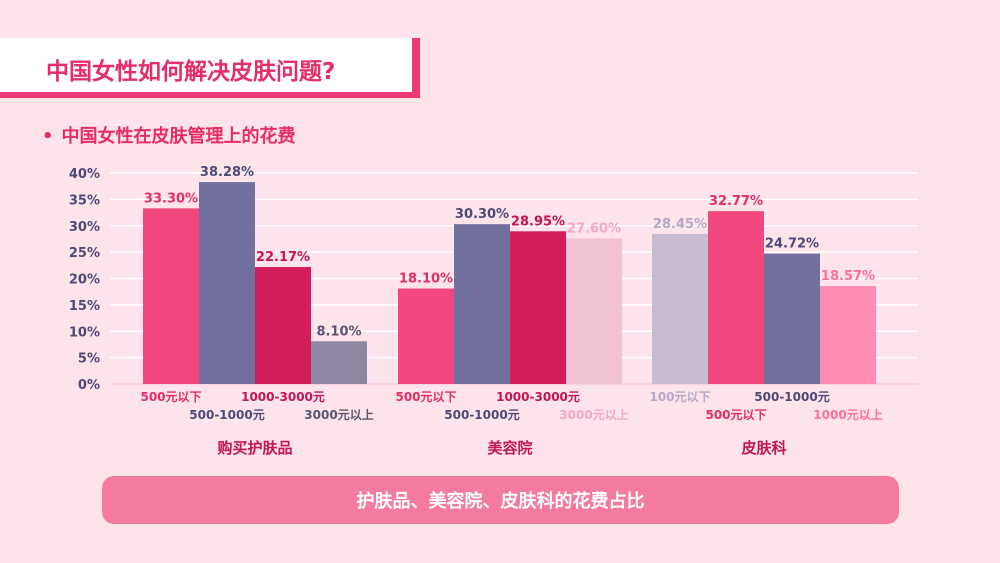 The width and height of the screenshot is (1000, 563). Describe the element at coordinates (736, 201) in the screenshot. I see `bar-value-label: 32.77%` at that location.